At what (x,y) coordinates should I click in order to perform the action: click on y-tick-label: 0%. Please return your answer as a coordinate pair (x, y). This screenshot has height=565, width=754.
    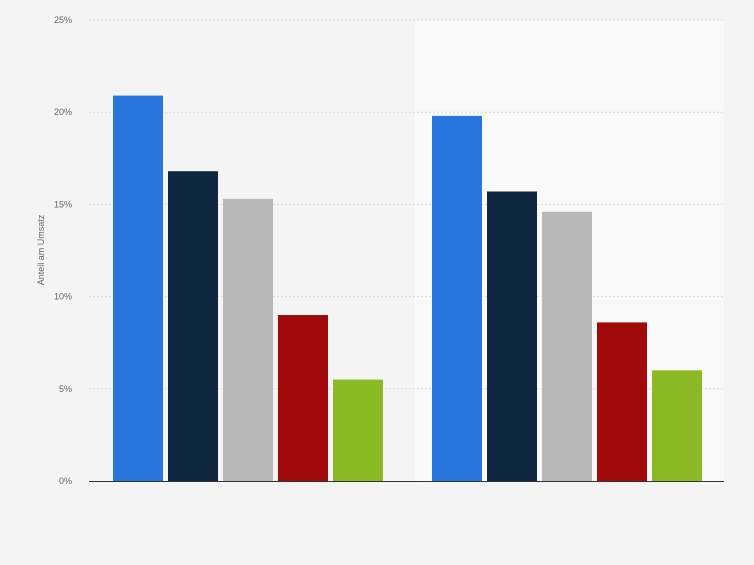
    Looking at the image, I should click on (65, 481).